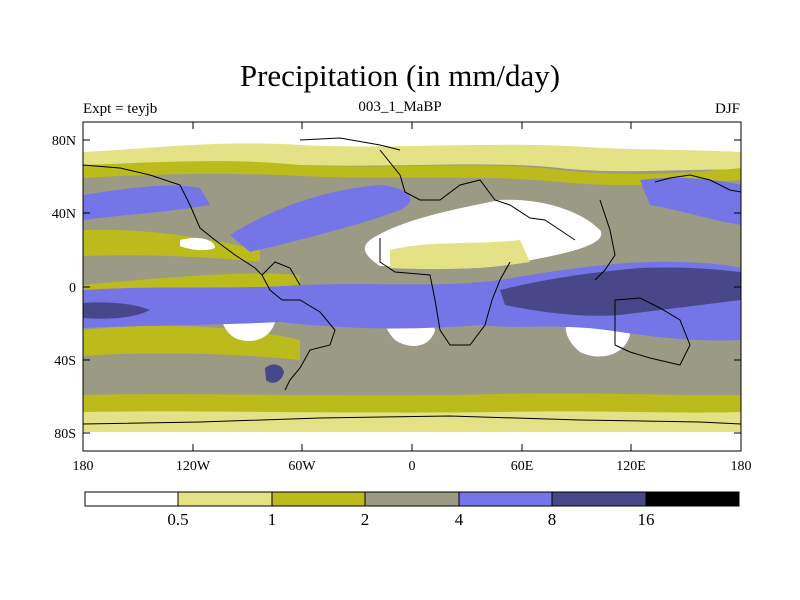  What do you see at coordinates (320, 218) in the screenshot?
I see `atlantic-storm-track` at bounding box center [320, 218].